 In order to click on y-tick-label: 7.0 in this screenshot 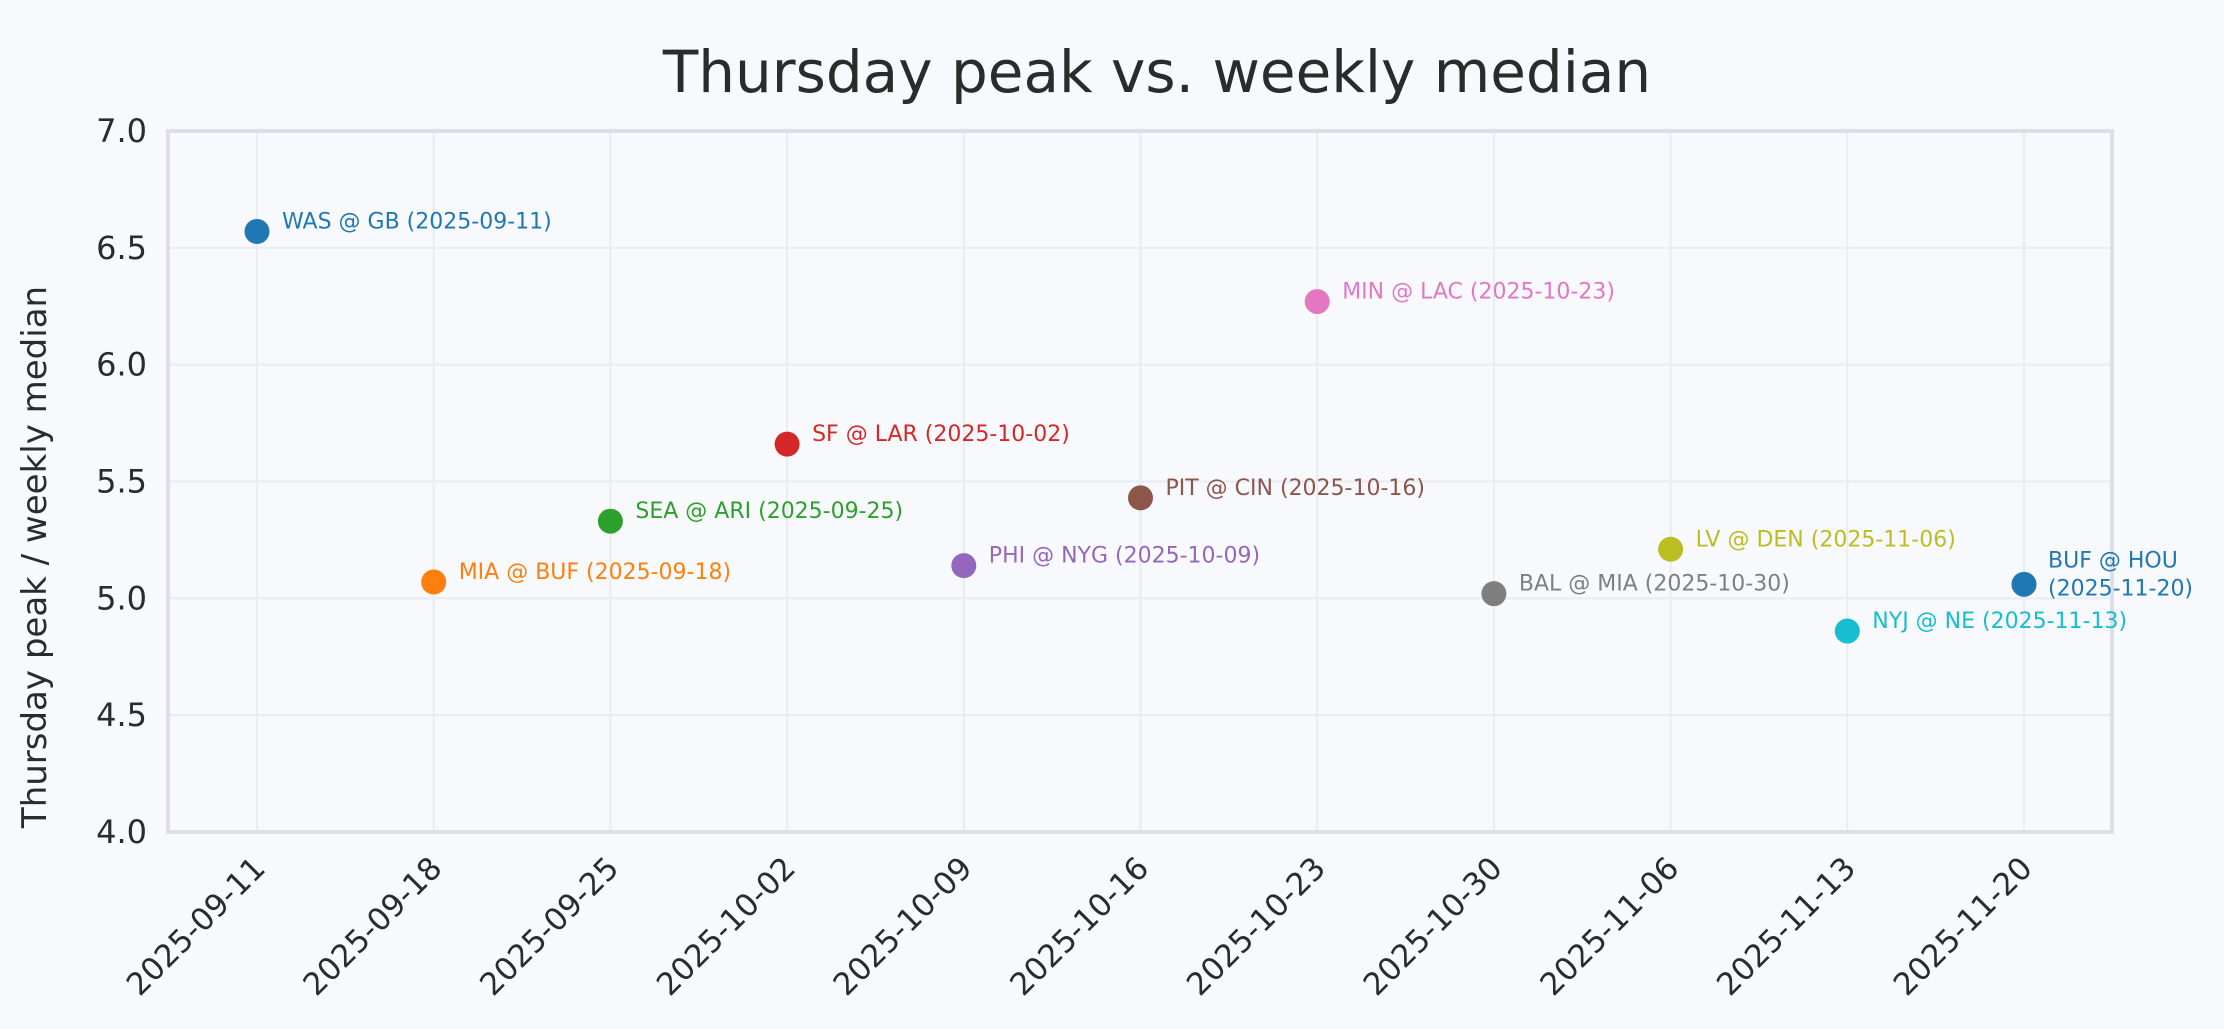, I will do `click(121, 131)`.